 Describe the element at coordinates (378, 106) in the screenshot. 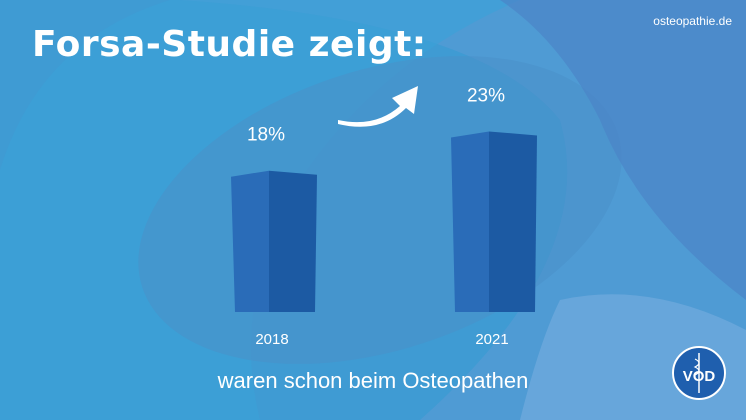

I see `arrow-up-right-icon` at that location.